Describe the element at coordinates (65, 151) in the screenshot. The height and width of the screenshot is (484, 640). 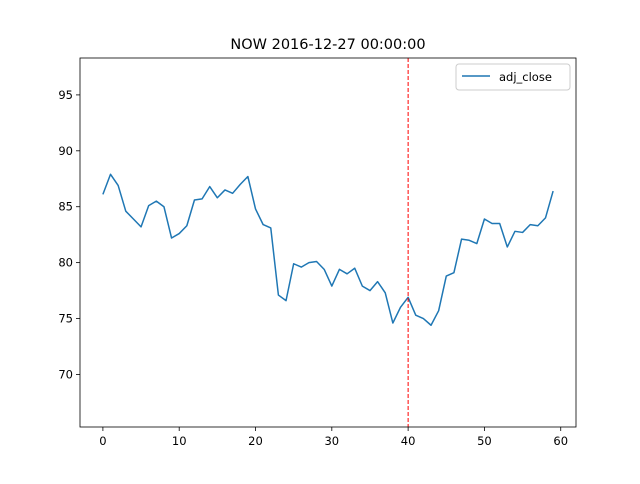
I see `y-tick-label: 90` at that location.